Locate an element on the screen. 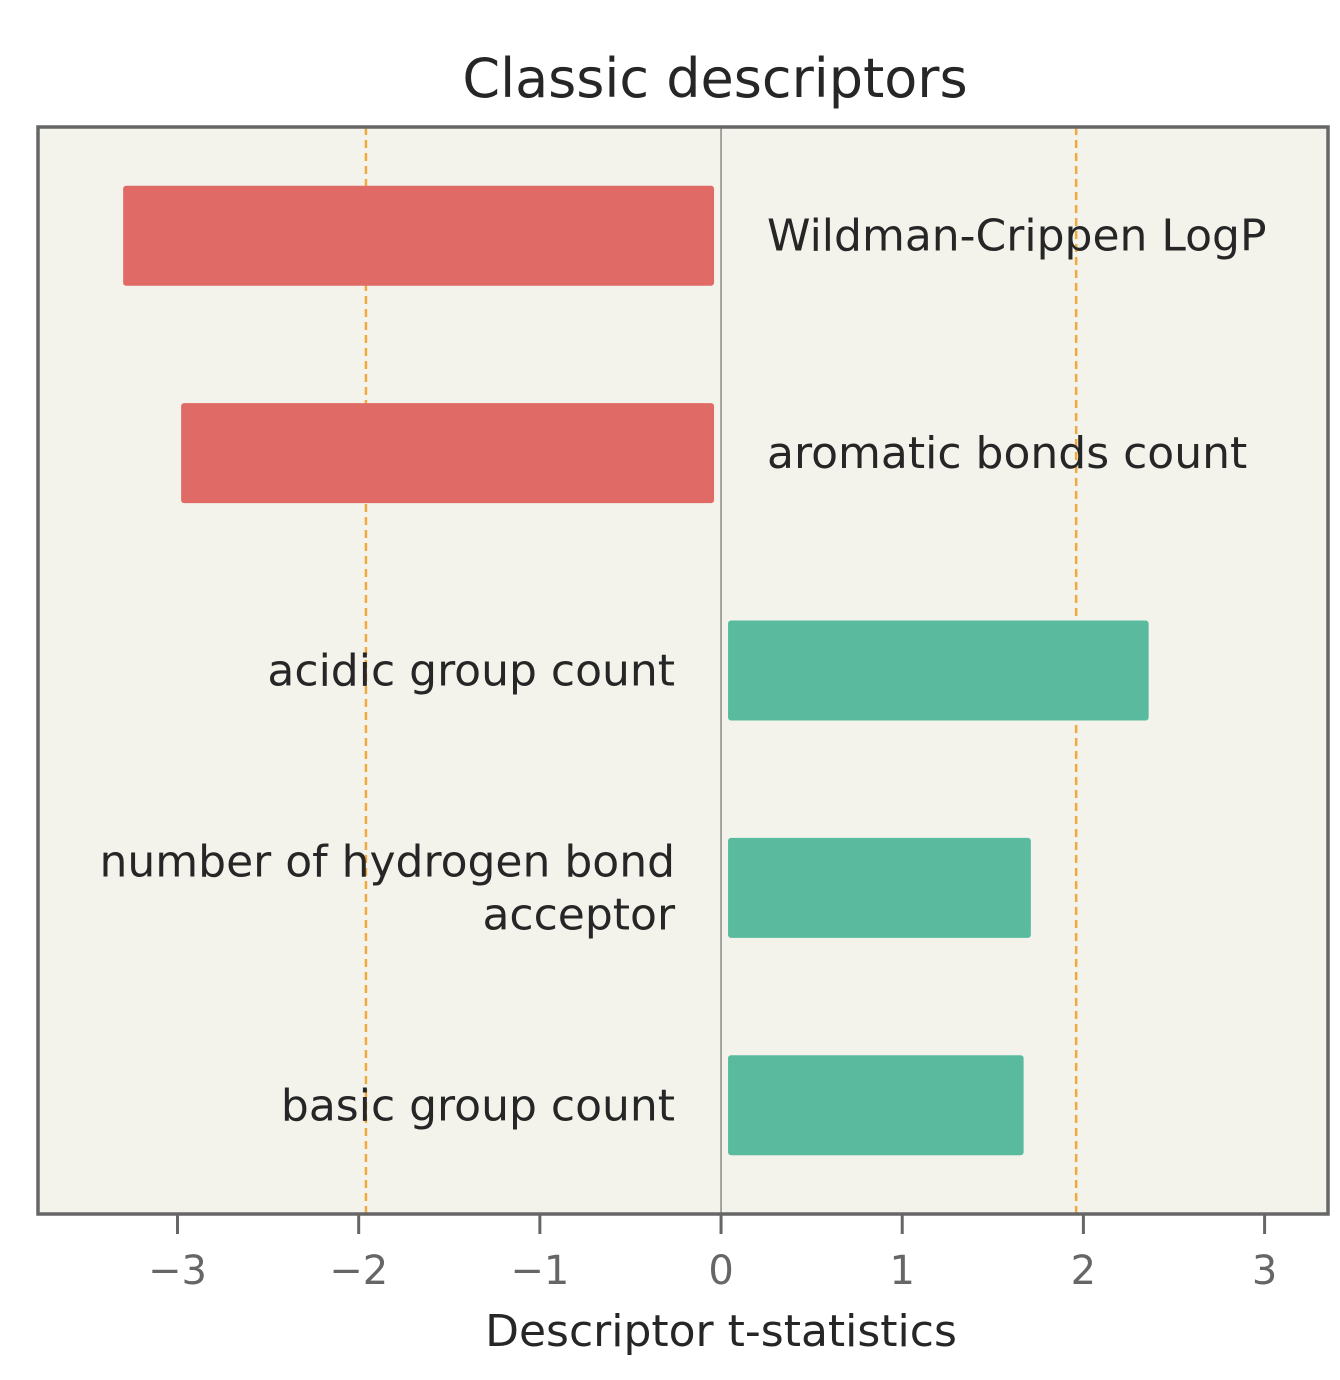 This screenshot has width=1340, height=1380. bar-label: acidic group count is located at coordinates (471, 671).